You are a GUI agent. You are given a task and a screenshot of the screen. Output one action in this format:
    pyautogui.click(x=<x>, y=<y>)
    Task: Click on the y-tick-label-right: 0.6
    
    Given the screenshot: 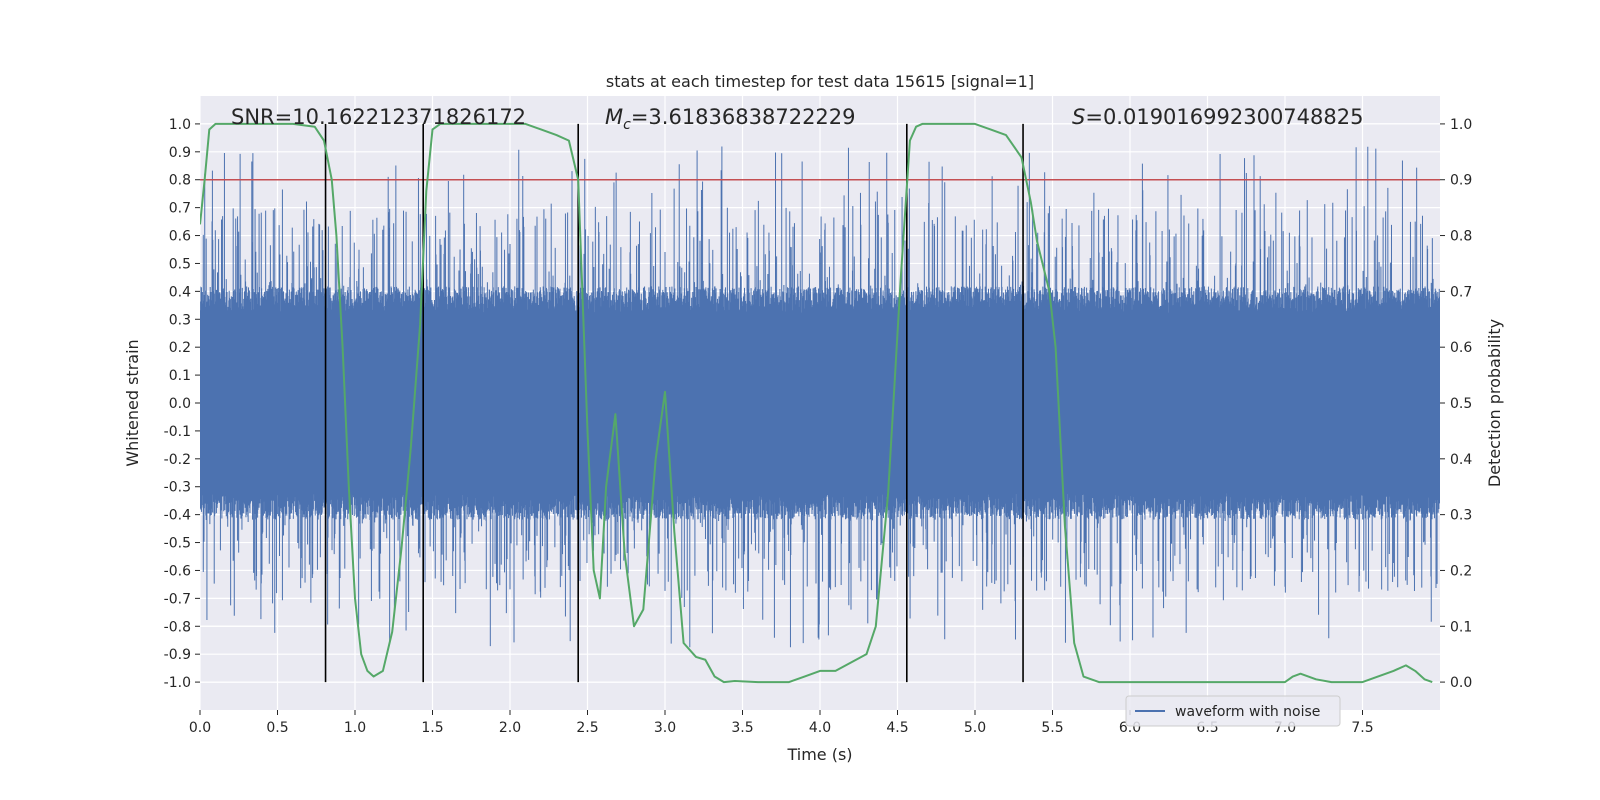 What is the action you would take?
    pyautogui.click(x=1461, y=348)
    